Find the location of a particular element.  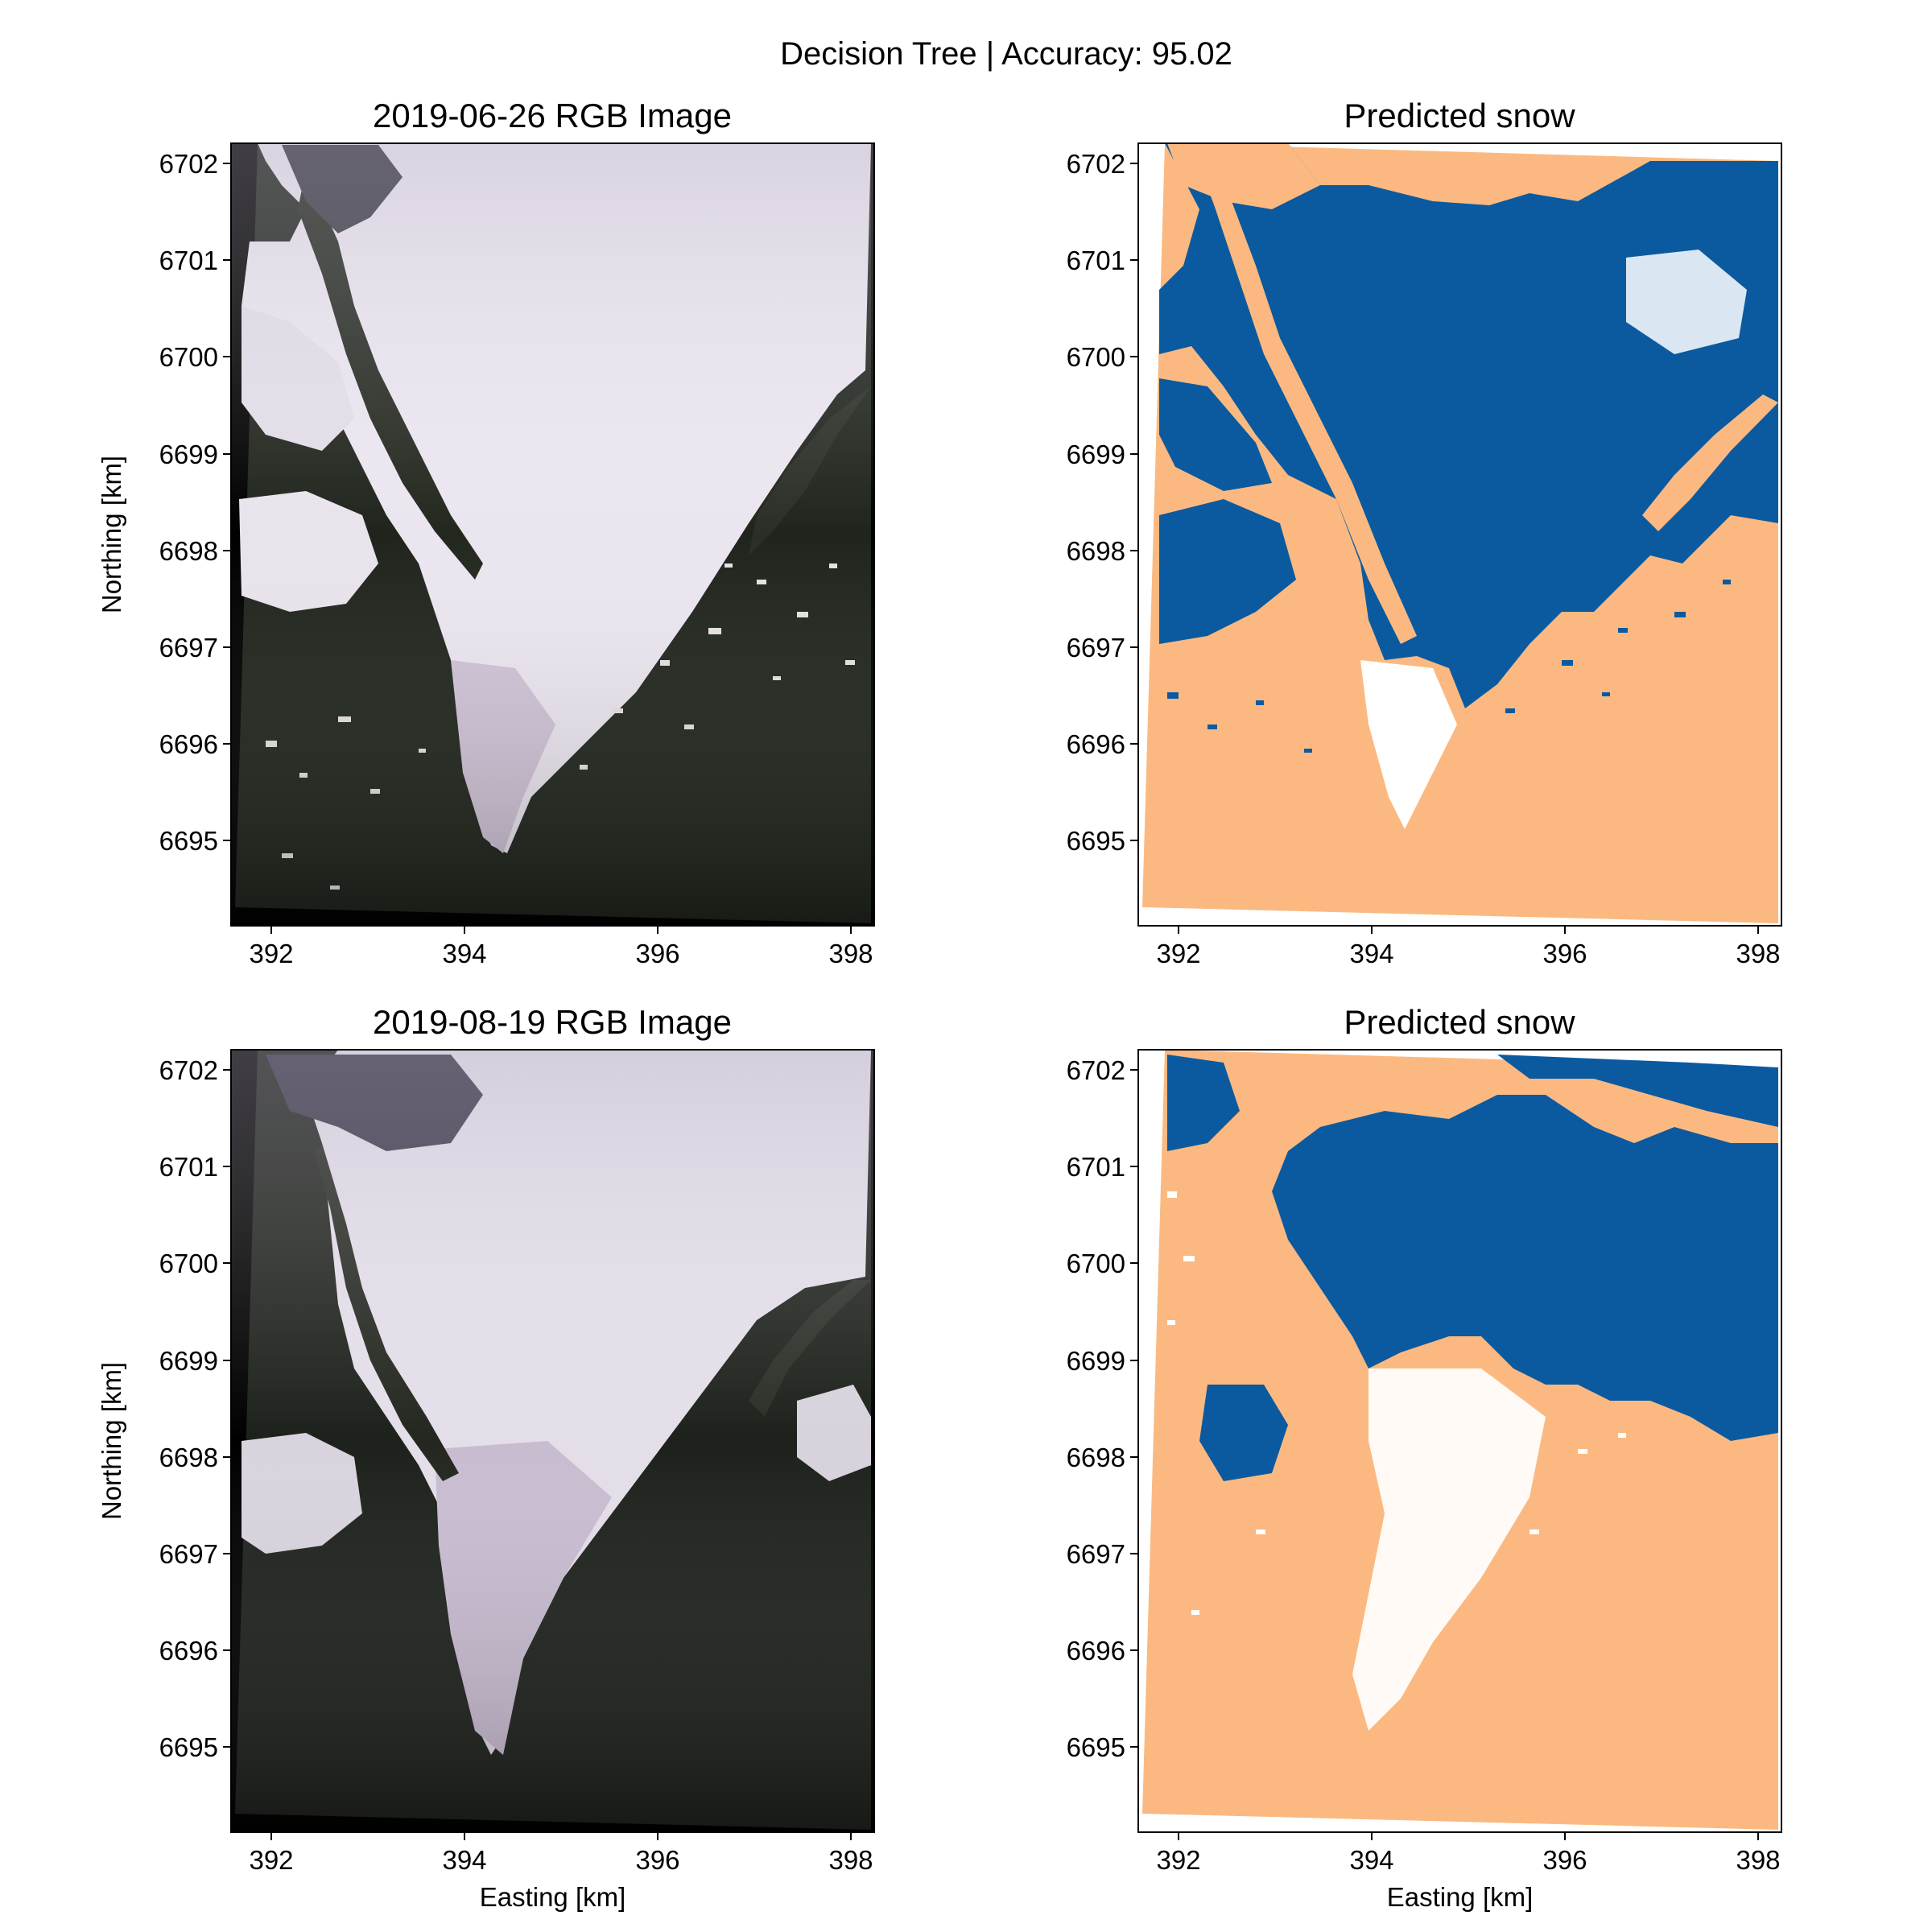

figure-suptitle: Decision Tree | Accuracy: 95.02 is located at coordinates (1006, 54).